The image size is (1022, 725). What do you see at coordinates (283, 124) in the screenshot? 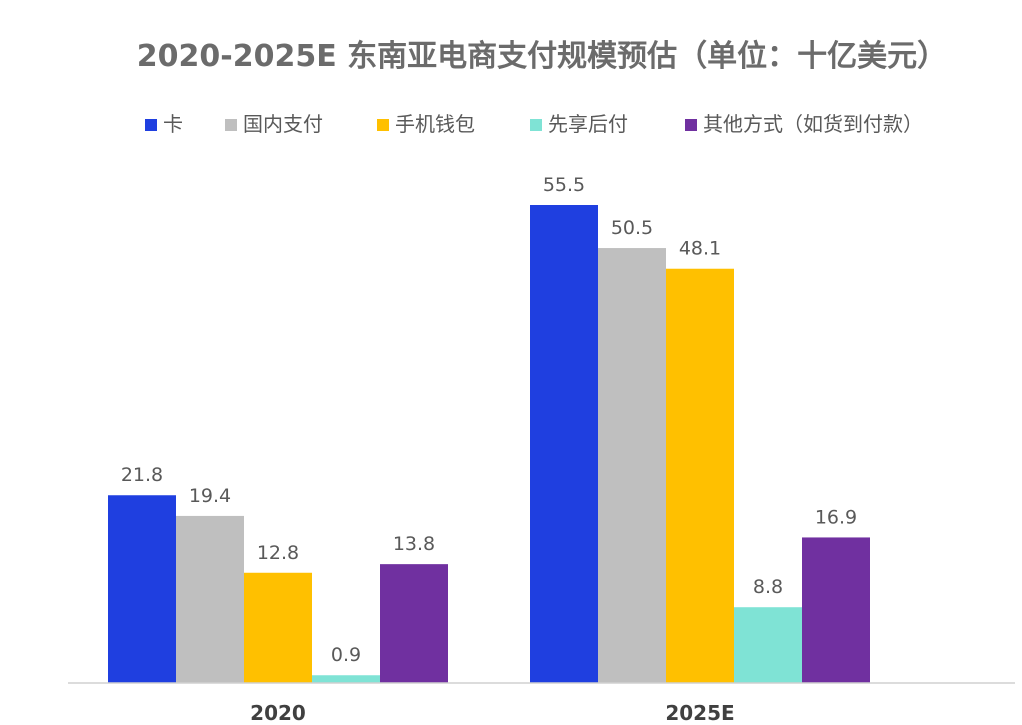
I see `legend-label-1: 国内支付` at bounding box center [283, 124].